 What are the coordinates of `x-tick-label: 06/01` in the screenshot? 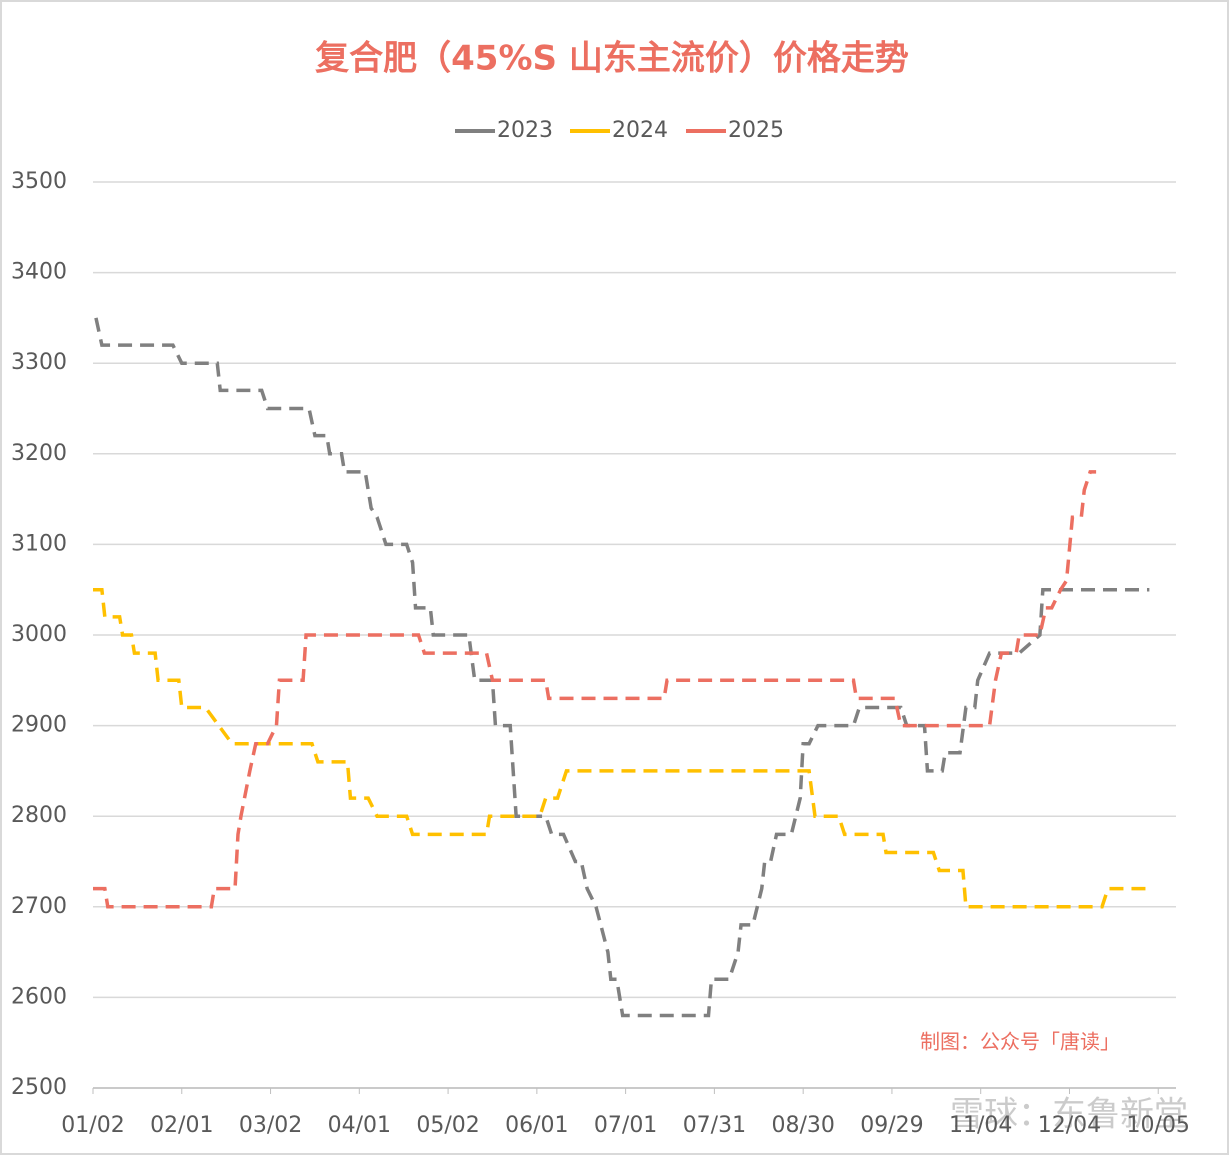 It's located at (536, 1125).